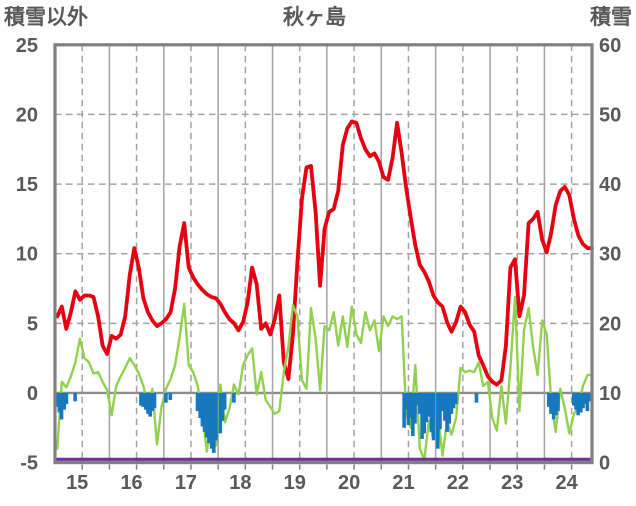  I want to click on x-axis-tick-label: 17, so click(186, 483).